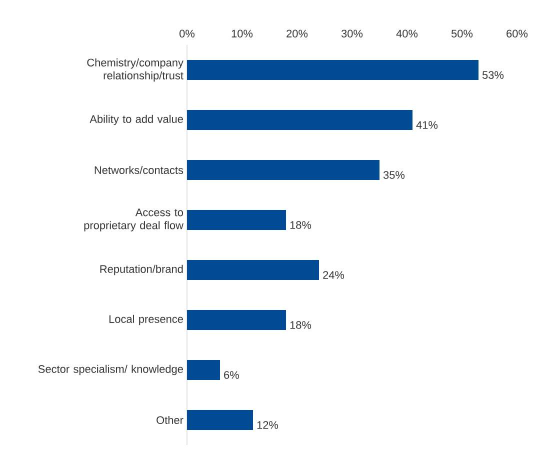 The width and height of the screenshot is (533, 453). I want to click on x-tick-label: 10%, so click(242, 34).